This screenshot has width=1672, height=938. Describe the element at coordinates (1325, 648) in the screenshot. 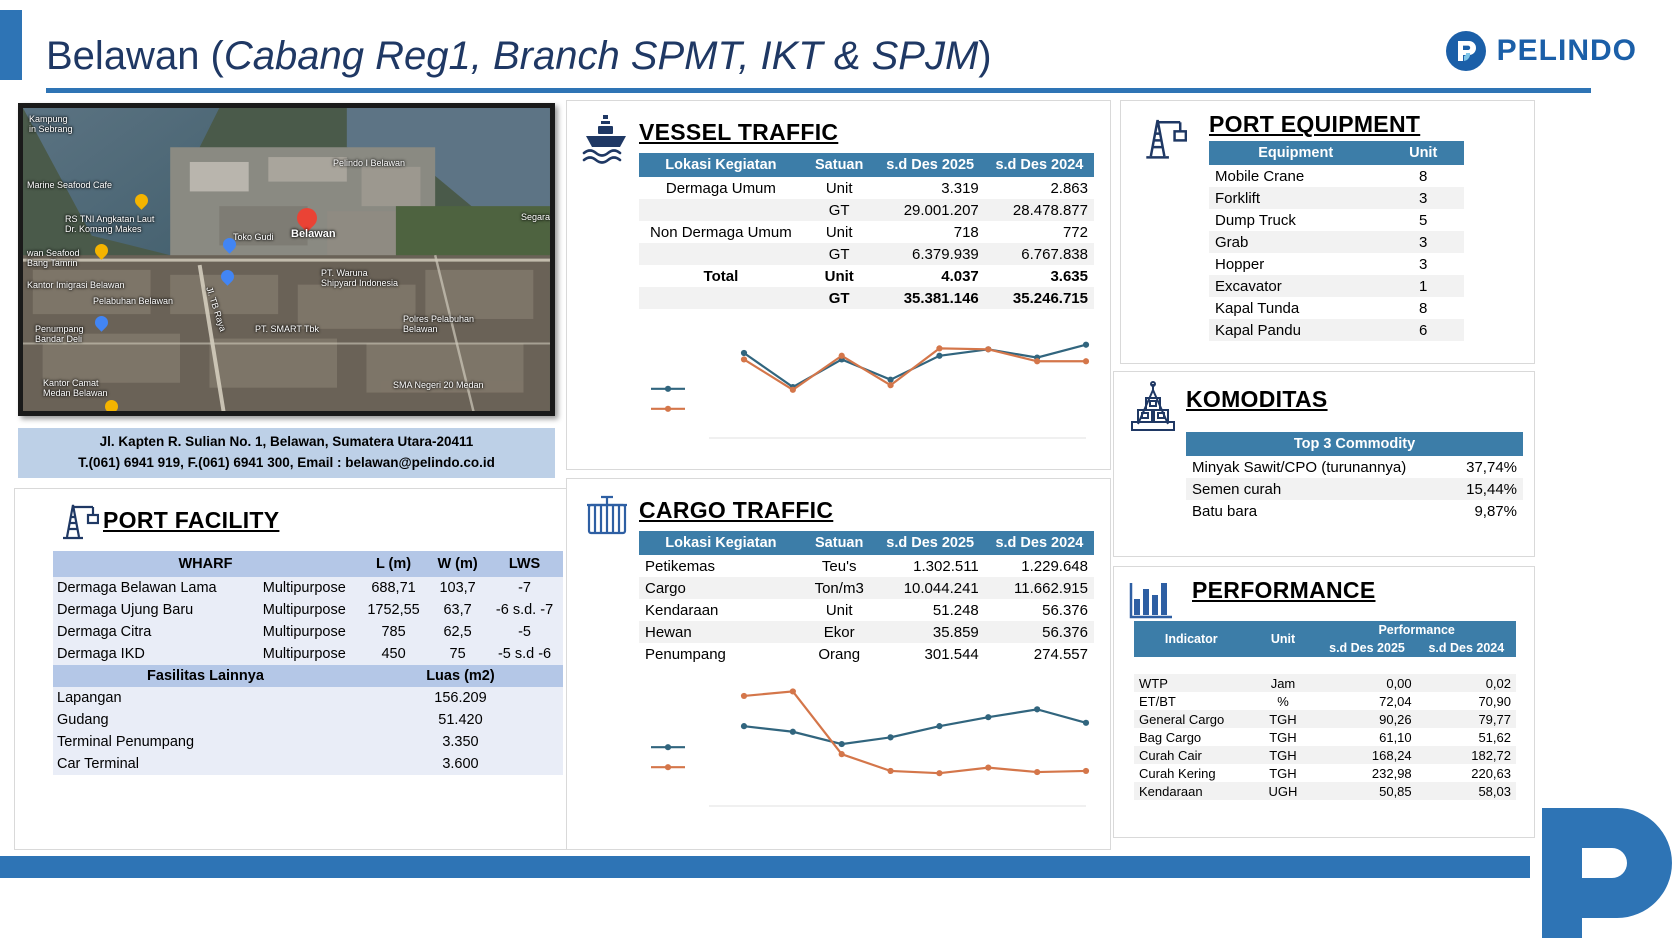

I see `table-header-row: s.d Des 2025 s.d Des 2024` at that location.